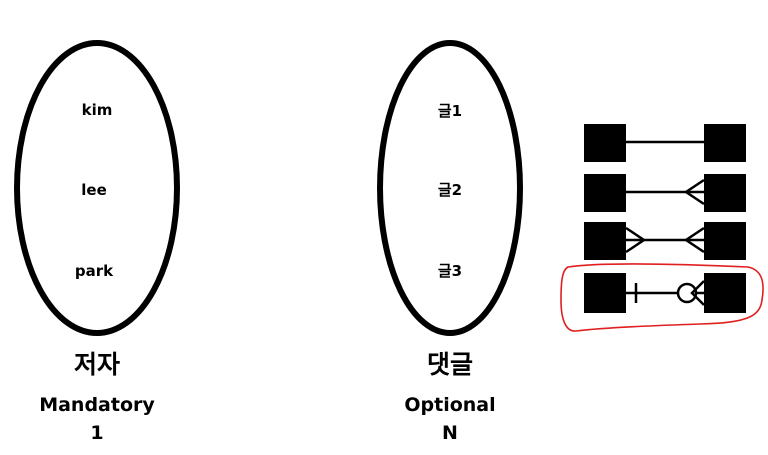  Describe the element at coordinates (450, 271) in the screenshot. I see `comment-item: 글3` at that location.